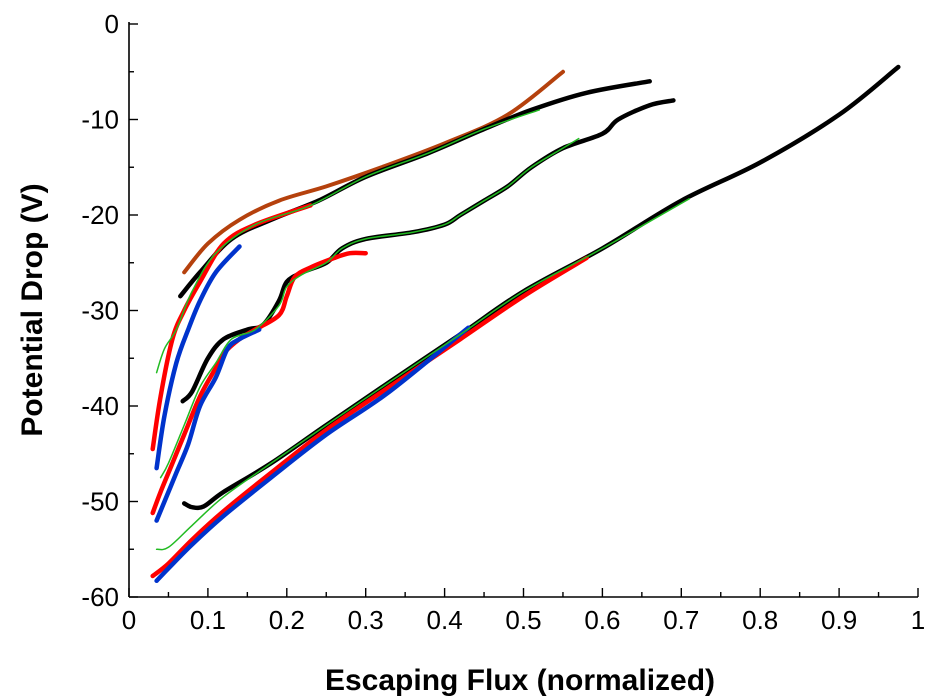 The image size is (932, 698). I want to click on y-ticks: 0 -10 -20 -30 -40 -50 -60, so click(109, 310).